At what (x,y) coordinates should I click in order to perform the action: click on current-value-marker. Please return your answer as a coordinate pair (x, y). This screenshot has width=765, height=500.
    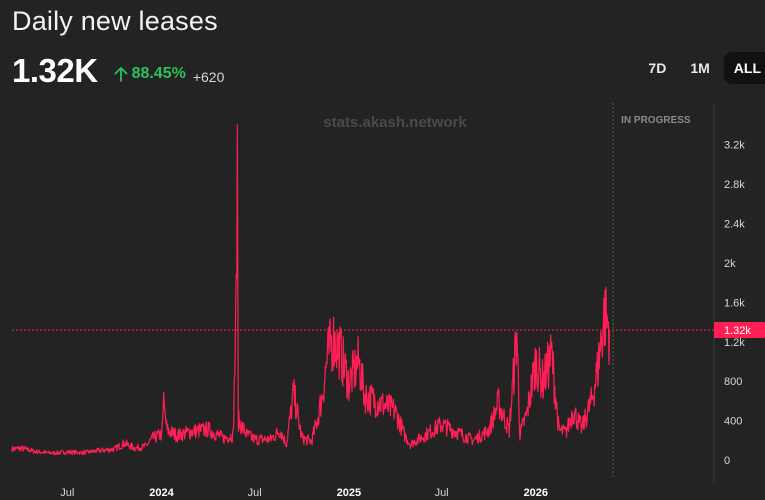
    Looking at the image, I should click on (739, 329).